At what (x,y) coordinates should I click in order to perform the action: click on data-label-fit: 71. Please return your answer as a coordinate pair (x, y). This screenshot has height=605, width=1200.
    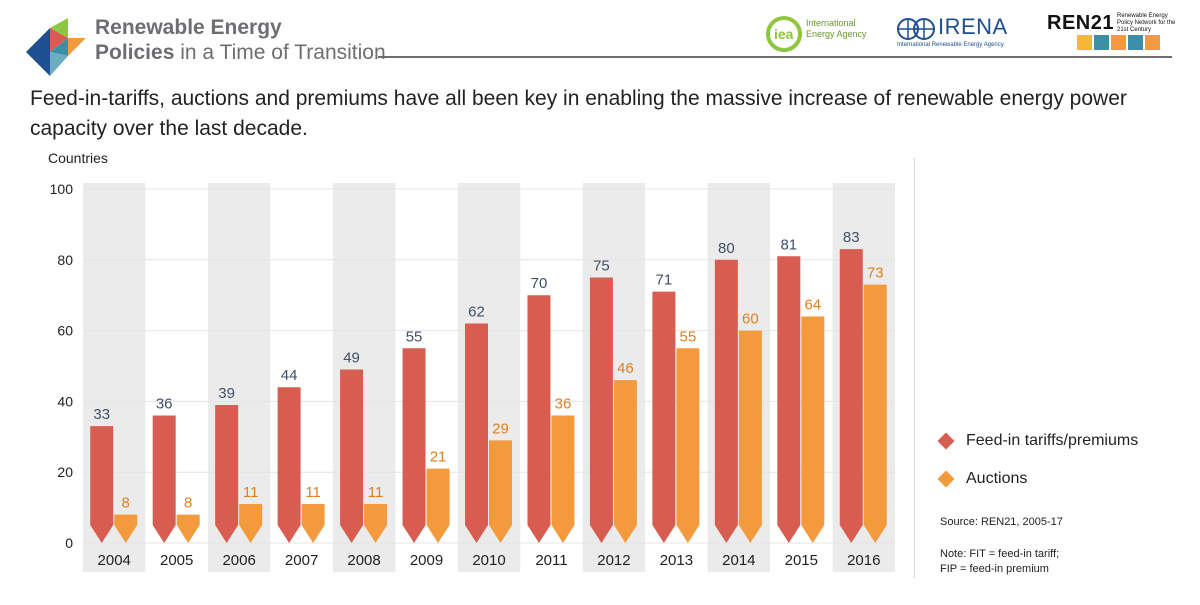
    Looking at the image, I should click on (664, 280).